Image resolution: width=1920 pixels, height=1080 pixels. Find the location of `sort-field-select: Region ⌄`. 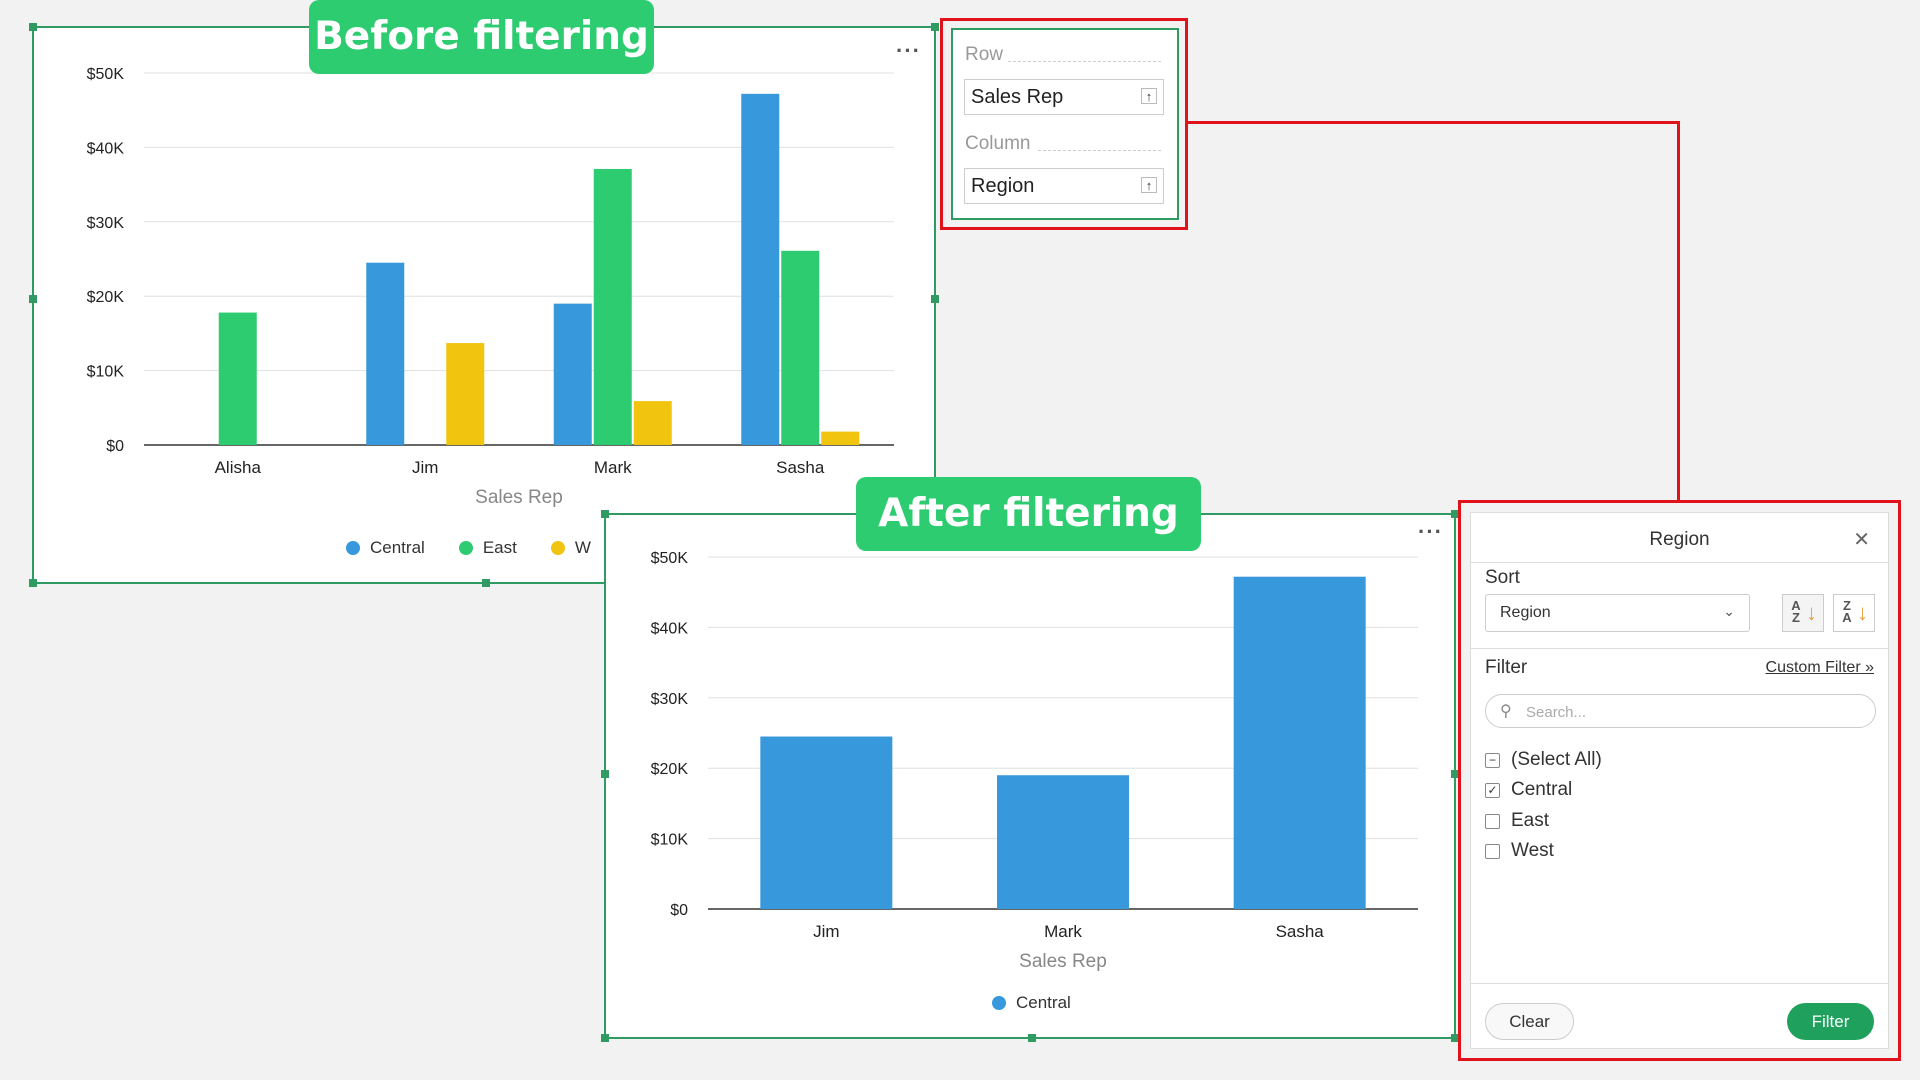

sort-field-select: Region ⌄ is located at coordinates (1617, 613).